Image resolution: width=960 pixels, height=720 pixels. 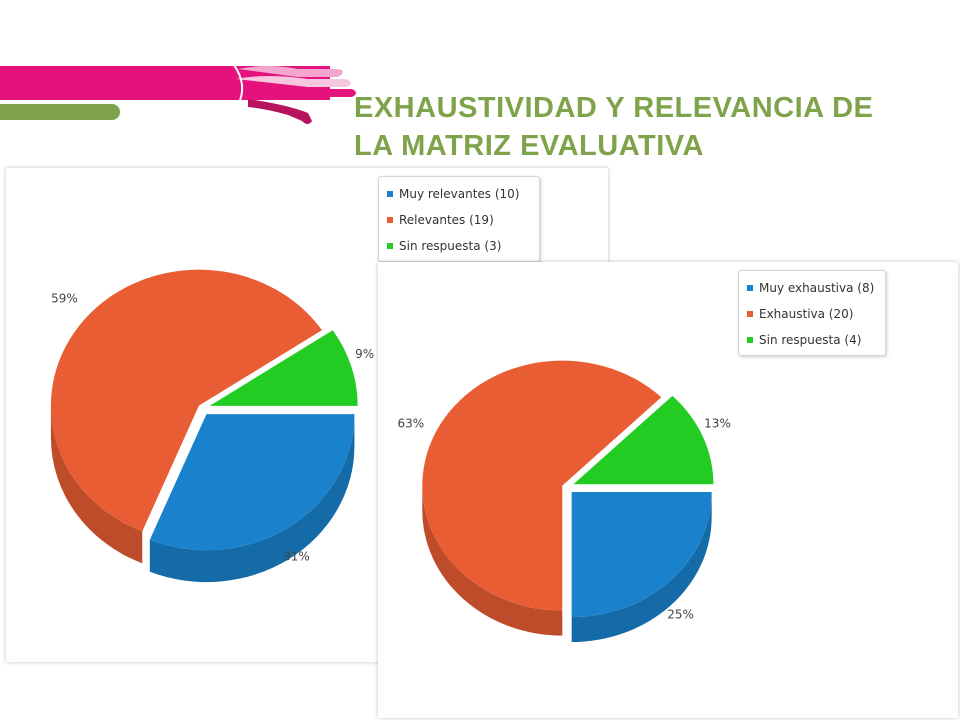 I want to click on legend-item-relevantes: Relevantes (19), so click(x=459, y=220).